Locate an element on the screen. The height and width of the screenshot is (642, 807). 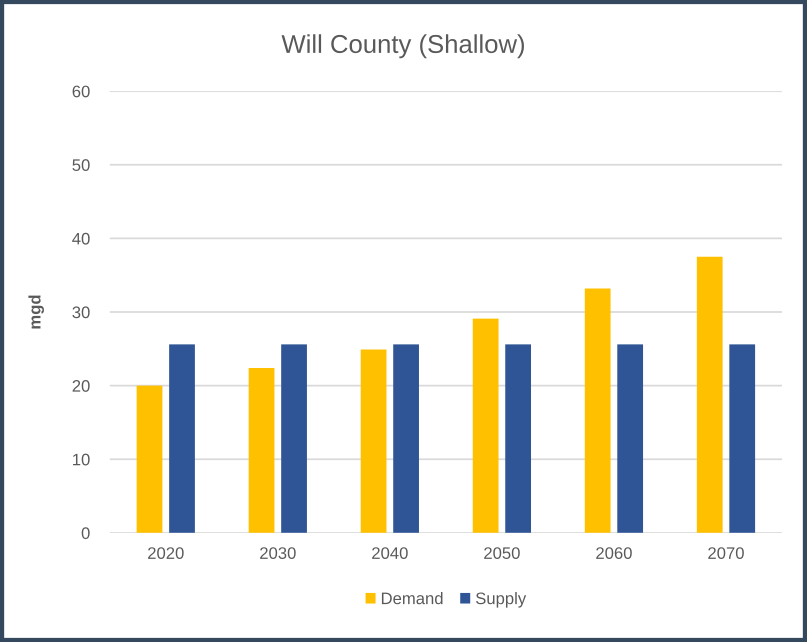
y-tick-label: 40 is located at coordinates (81, 238).